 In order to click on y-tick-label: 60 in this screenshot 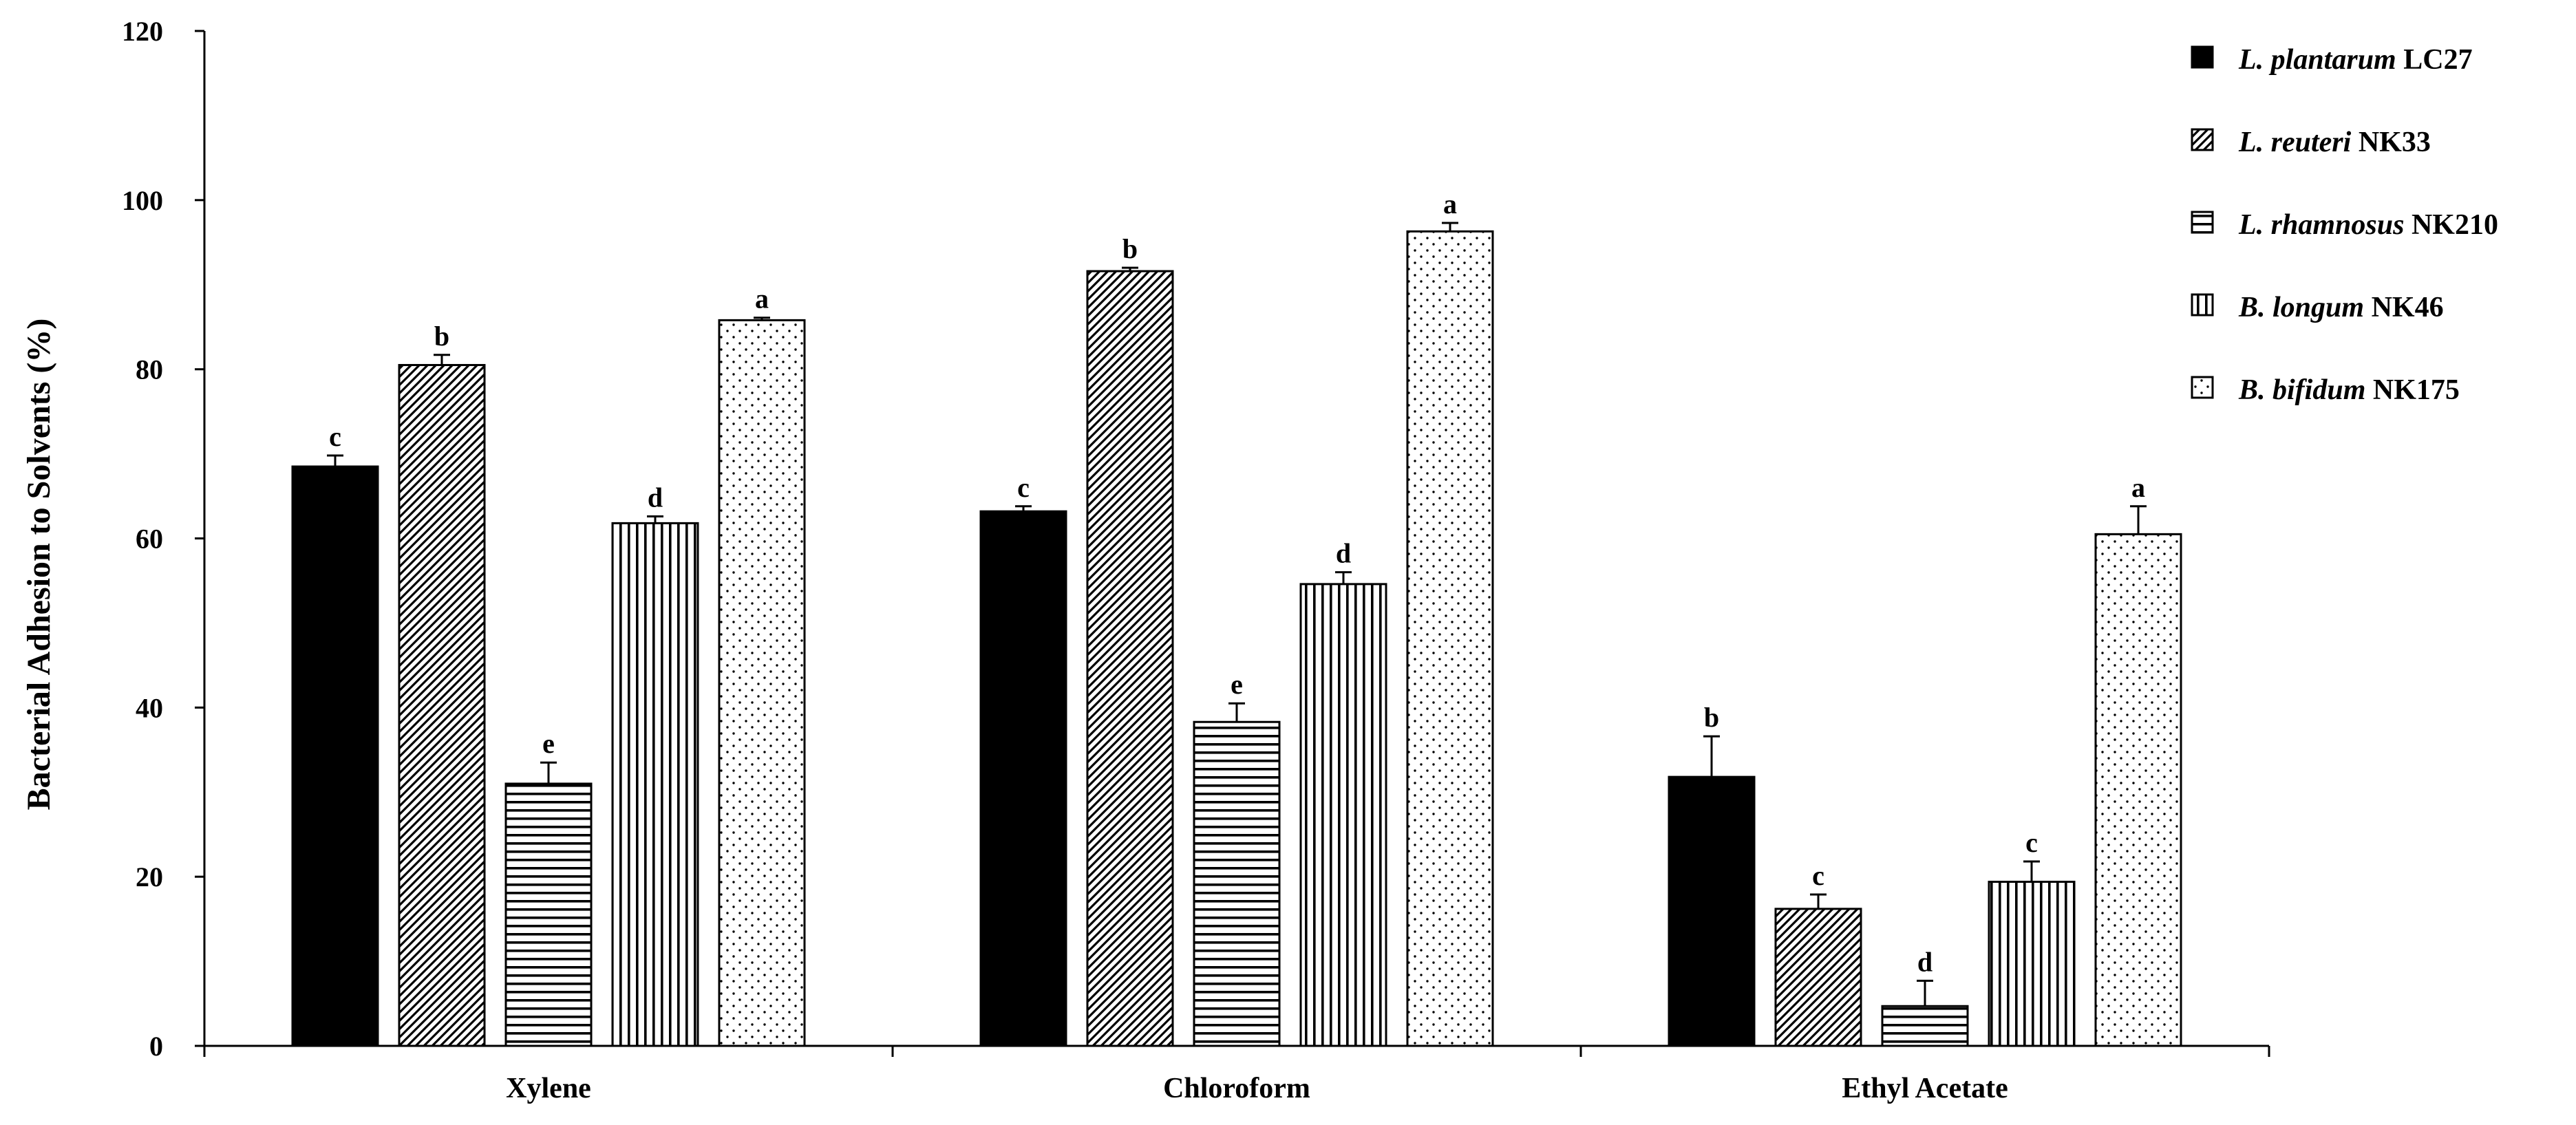, I will do `click(149, 539)`.